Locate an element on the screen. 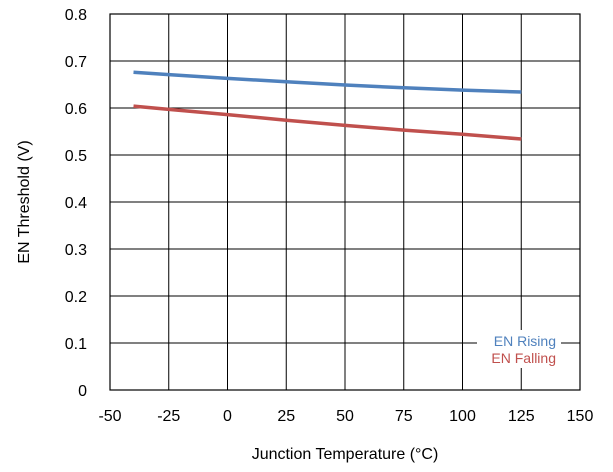  y-tick-label: 0.4 is located at coordinates (76, 203).